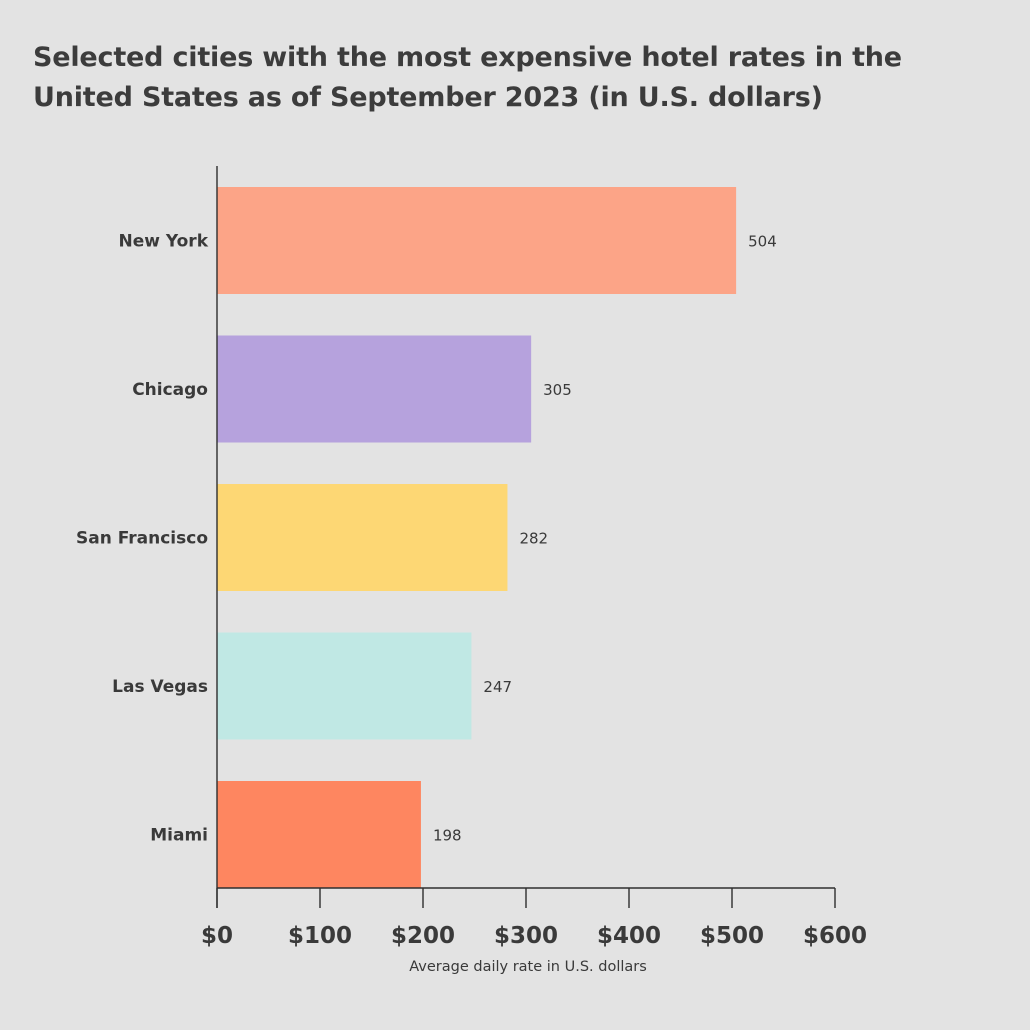  Describe the element at coordinates (423, 936) in the screenshot. I see `x-tick-label: $200` at that location.